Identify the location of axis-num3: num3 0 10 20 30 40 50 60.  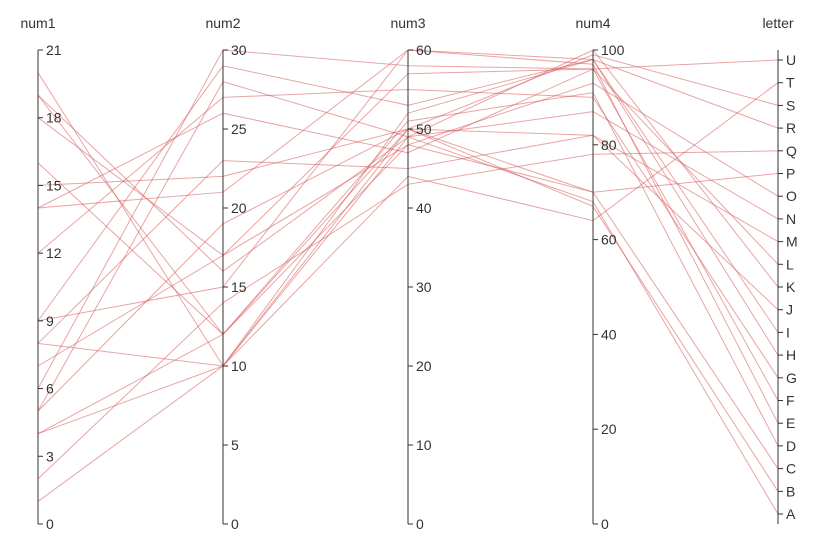
(410, 273).